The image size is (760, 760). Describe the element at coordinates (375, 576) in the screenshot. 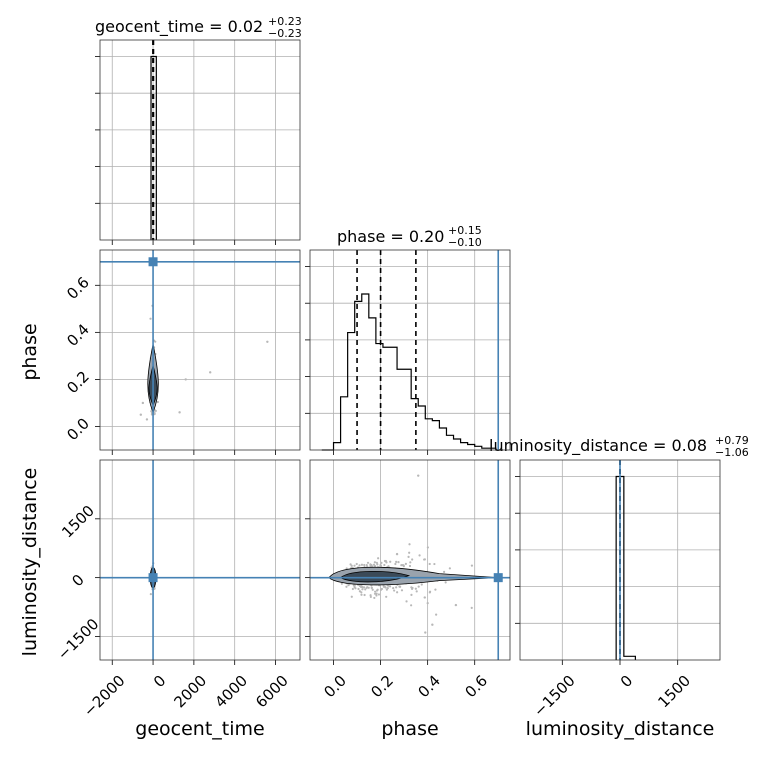

I see `density-contour-inner` at that location.